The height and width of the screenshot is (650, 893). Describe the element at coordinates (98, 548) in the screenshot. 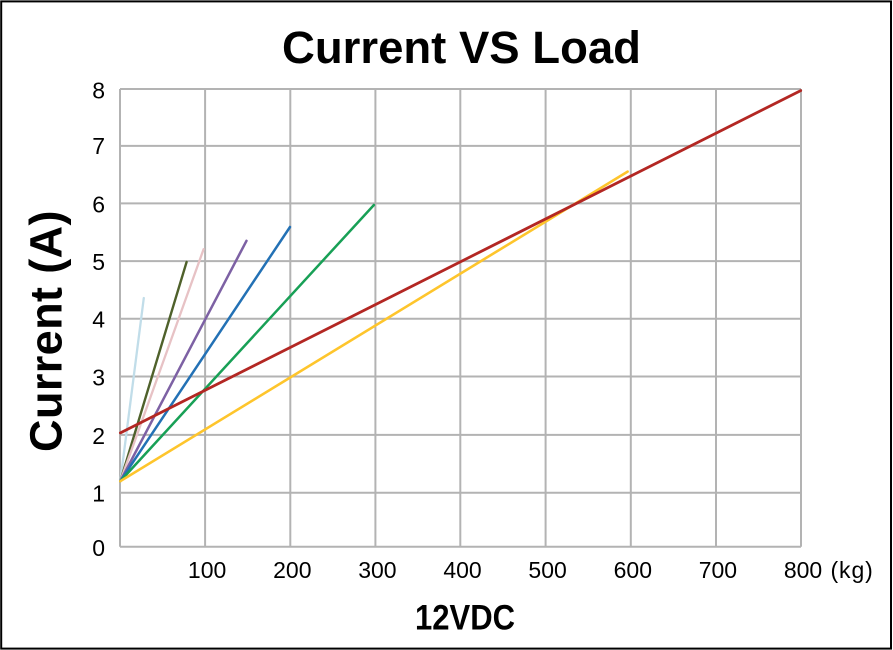

I see `svg-text: 0` at that location.